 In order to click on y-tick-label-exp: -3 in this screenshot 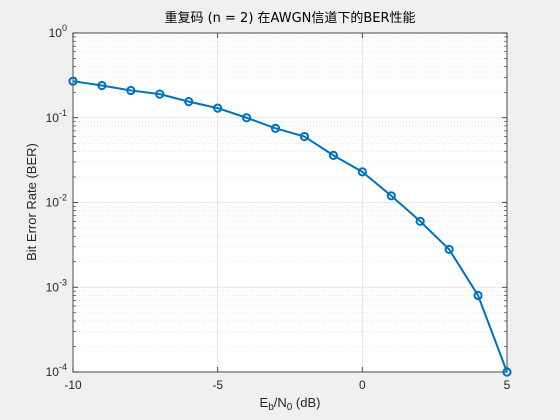, I will do `click(63, 282)`.